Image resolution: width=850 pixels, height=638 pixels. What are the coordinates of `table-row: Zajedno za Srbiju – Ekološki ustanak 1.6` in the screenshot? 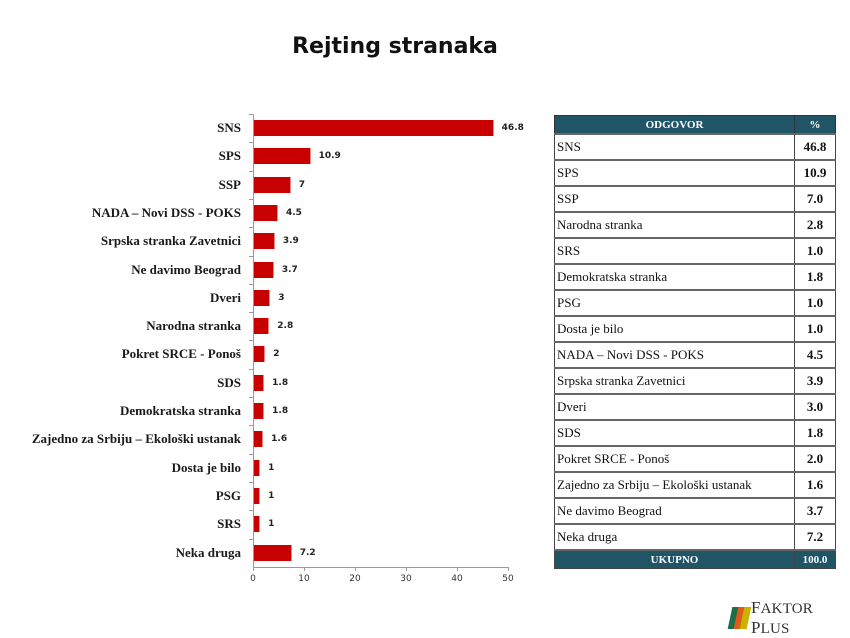 It's located at (695, 485).